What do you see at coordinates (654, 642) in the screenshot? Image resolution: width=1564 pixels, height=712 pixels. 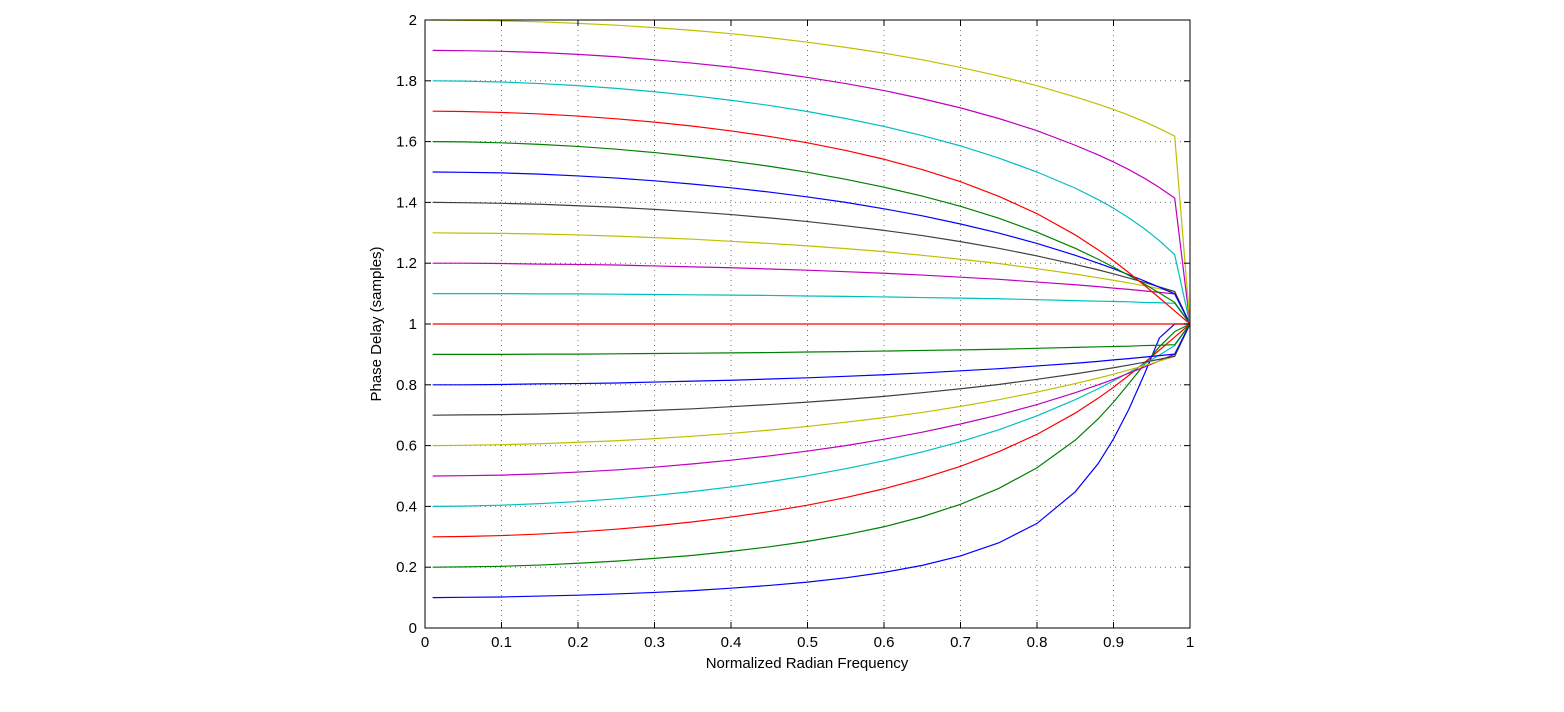 I see `x-tick-label: 0.3` at bounding box center [654, 642].